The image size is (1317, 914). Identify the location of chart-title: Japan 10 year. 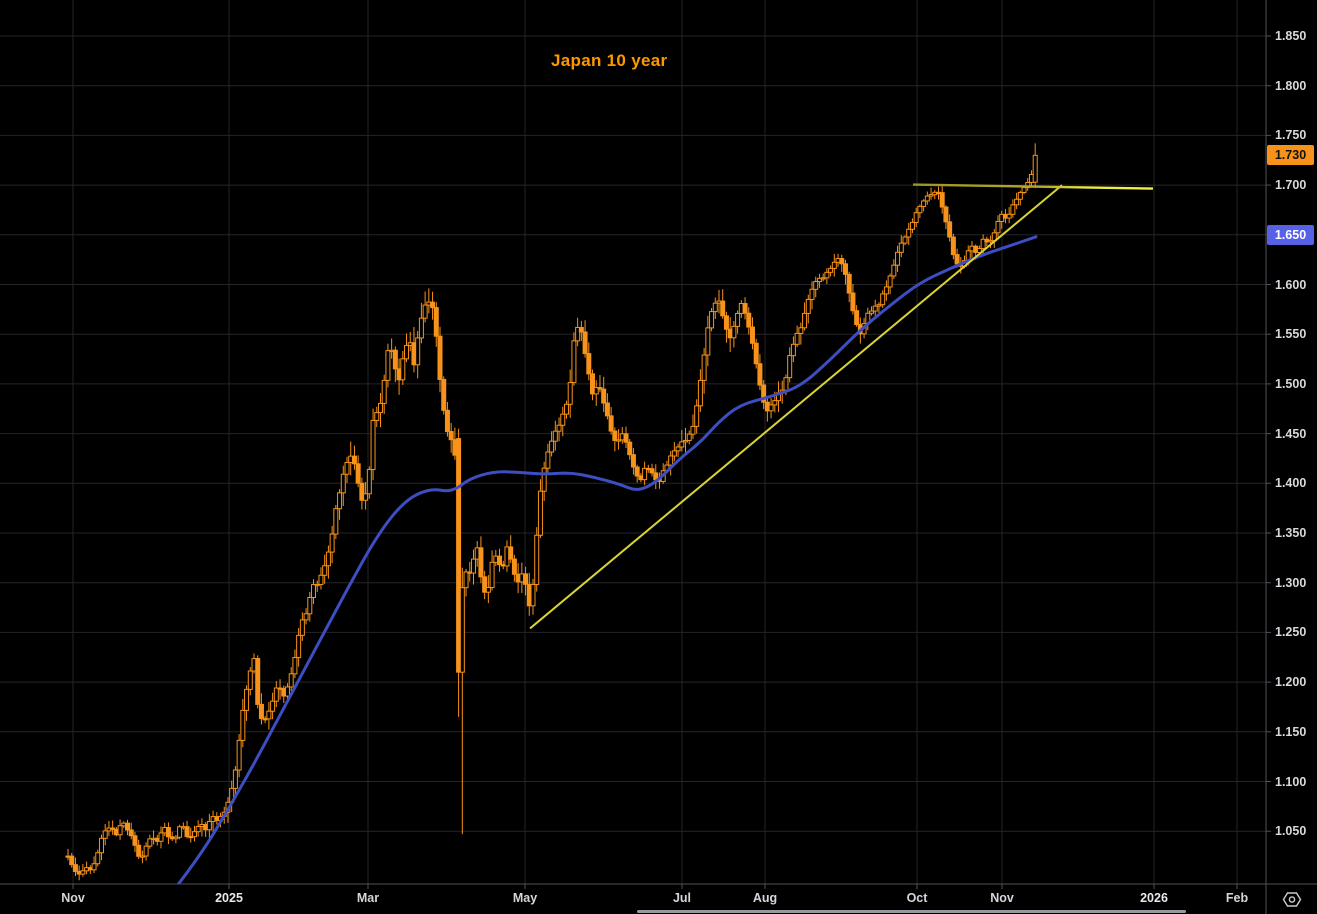
(609, 60).